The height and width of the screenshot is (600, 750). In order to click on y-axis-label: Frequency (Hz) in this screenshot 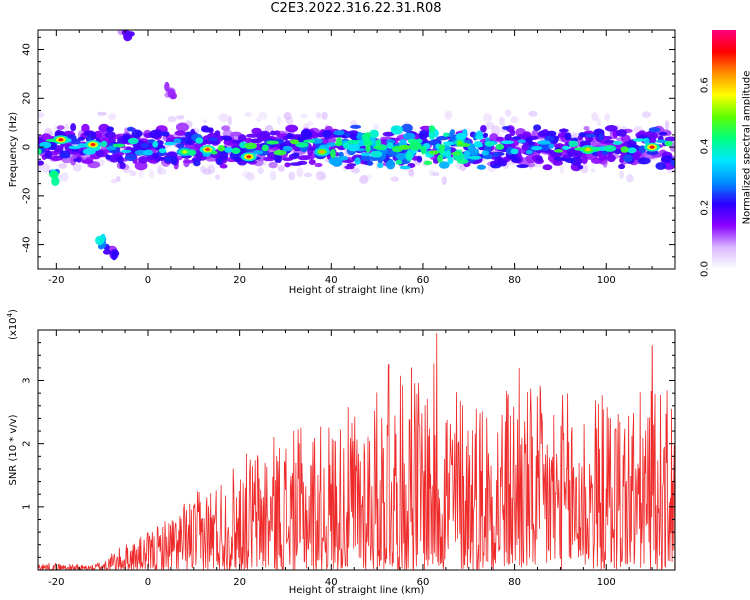, I will do `click(13, 150)`.